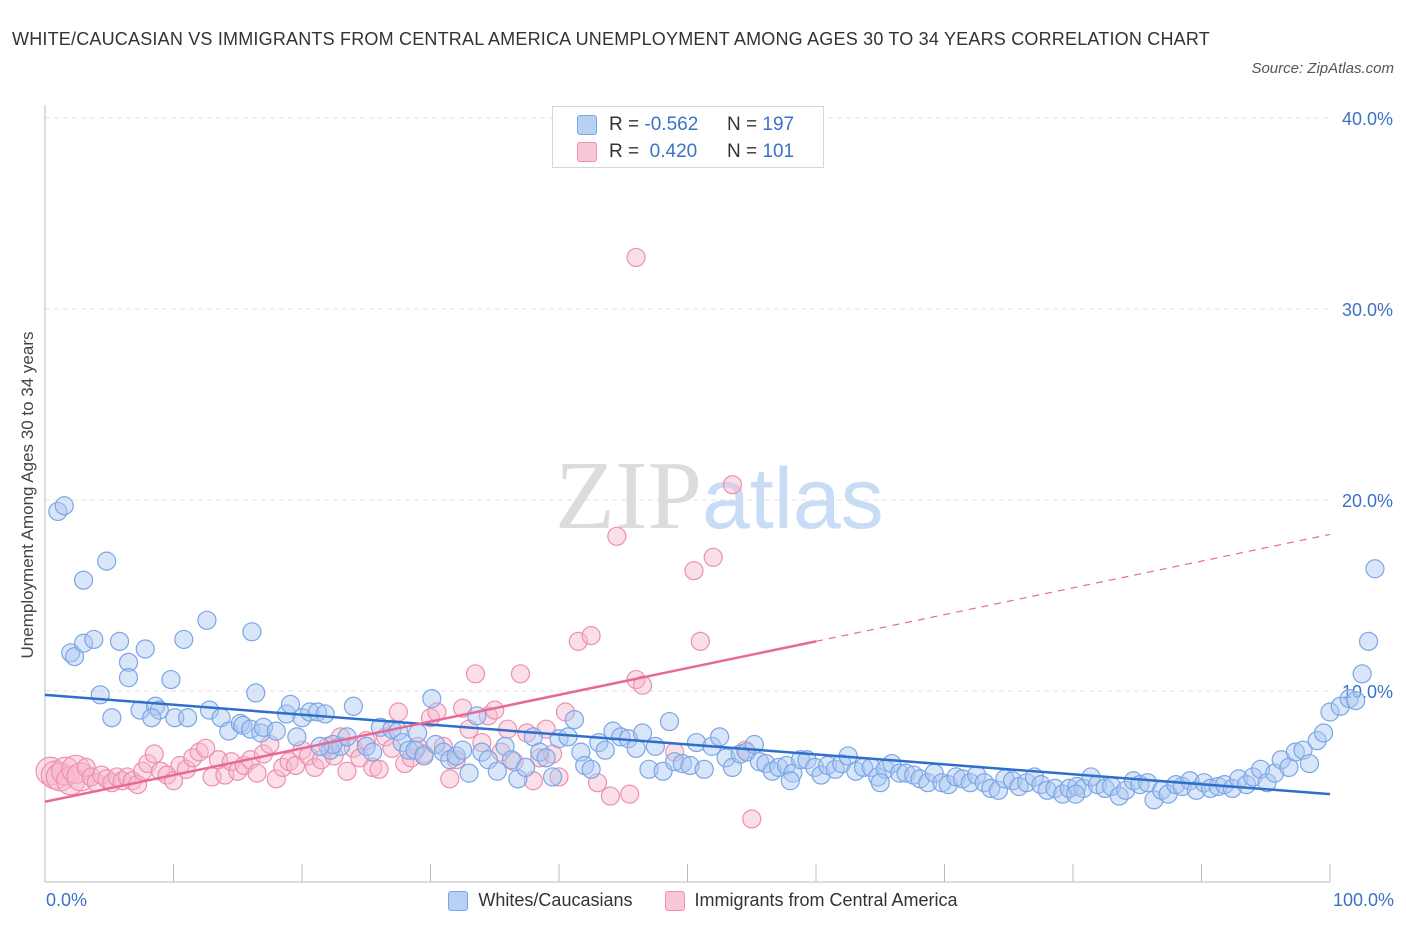 This screenshot has height=930, width=1406. I want to click on legend-r-value: -0.562, so click(671, 124).